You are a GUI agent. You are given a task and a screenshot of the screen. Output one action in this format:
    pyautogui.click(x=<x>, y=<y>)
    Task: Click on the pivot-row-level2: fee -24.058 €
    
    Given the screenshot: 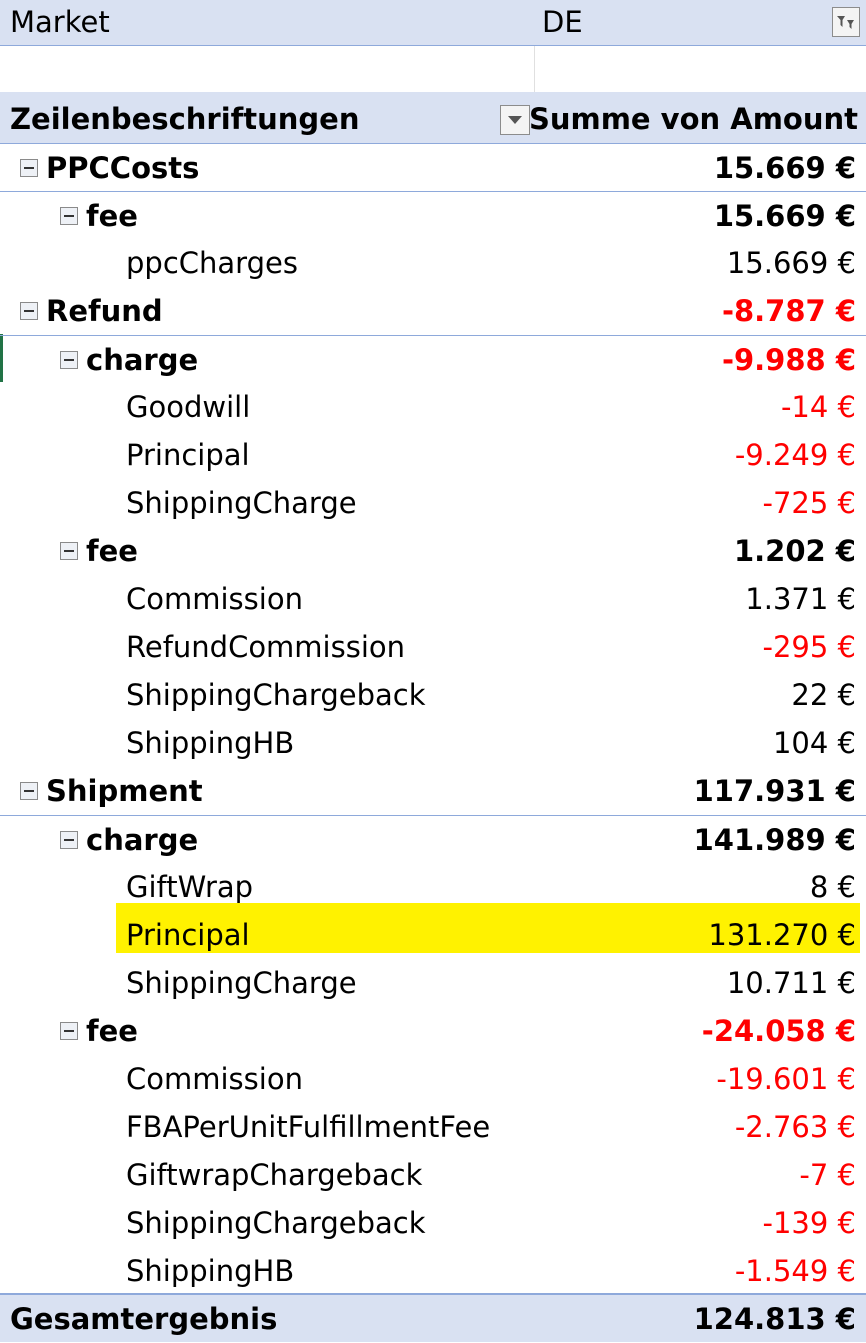 What is the action you would take?
    pyautogui.click(x=433, y=1031)
    